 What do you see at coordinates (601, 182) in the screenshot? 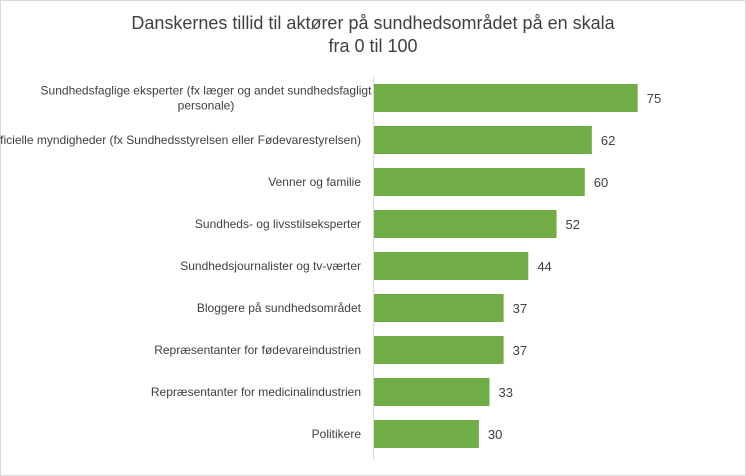
I see `value-label-2: 60` at bounding box center [601, 182].